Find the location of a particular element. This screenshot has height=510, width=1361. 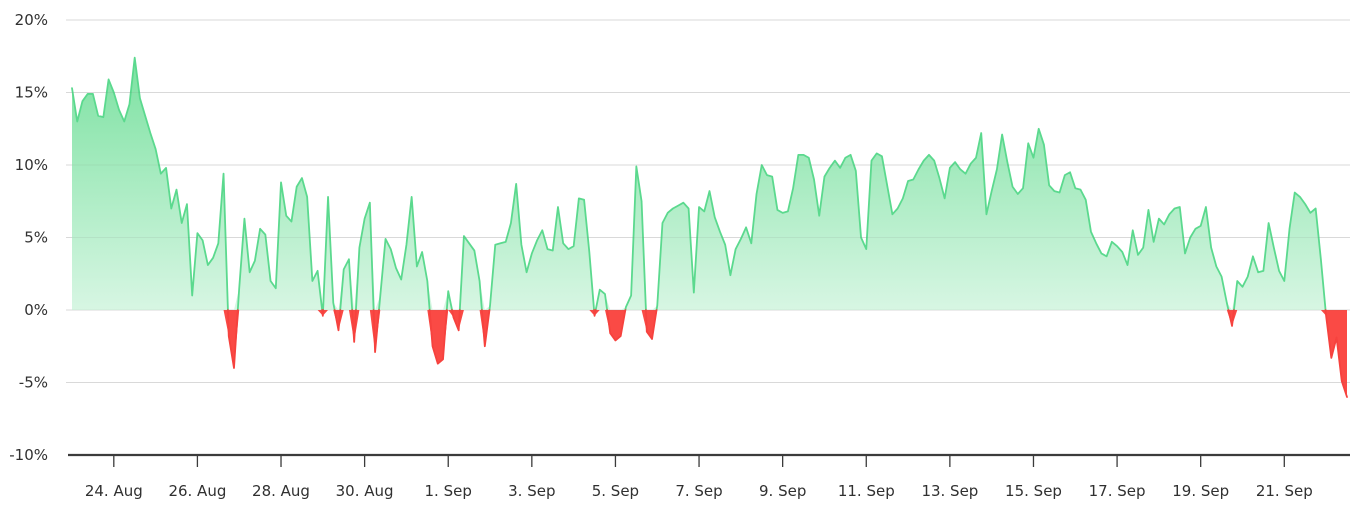

y-axis-label: 5% is located at coordinates (36, 238).